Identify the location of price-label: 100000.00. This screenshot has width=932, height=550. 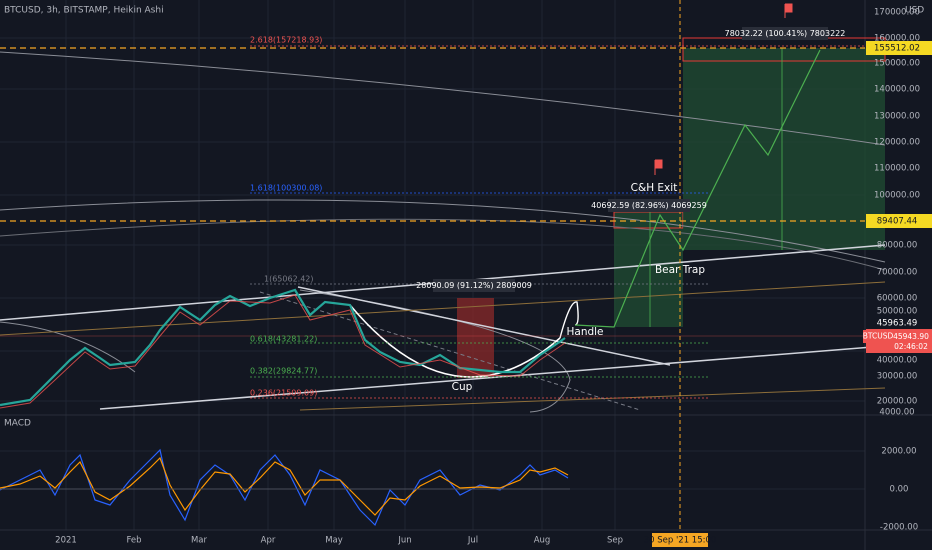
(897, 196).